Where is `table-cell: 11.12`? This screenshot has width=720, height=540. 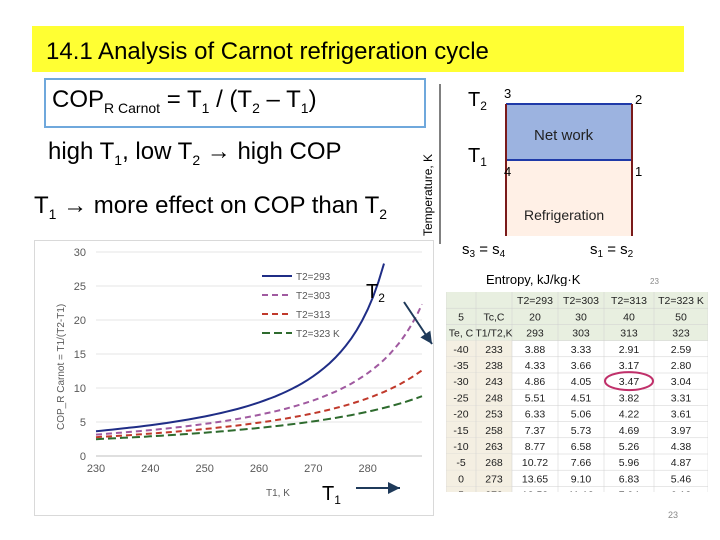 table-cell: 11.12 is located at coordinates (581, 491).